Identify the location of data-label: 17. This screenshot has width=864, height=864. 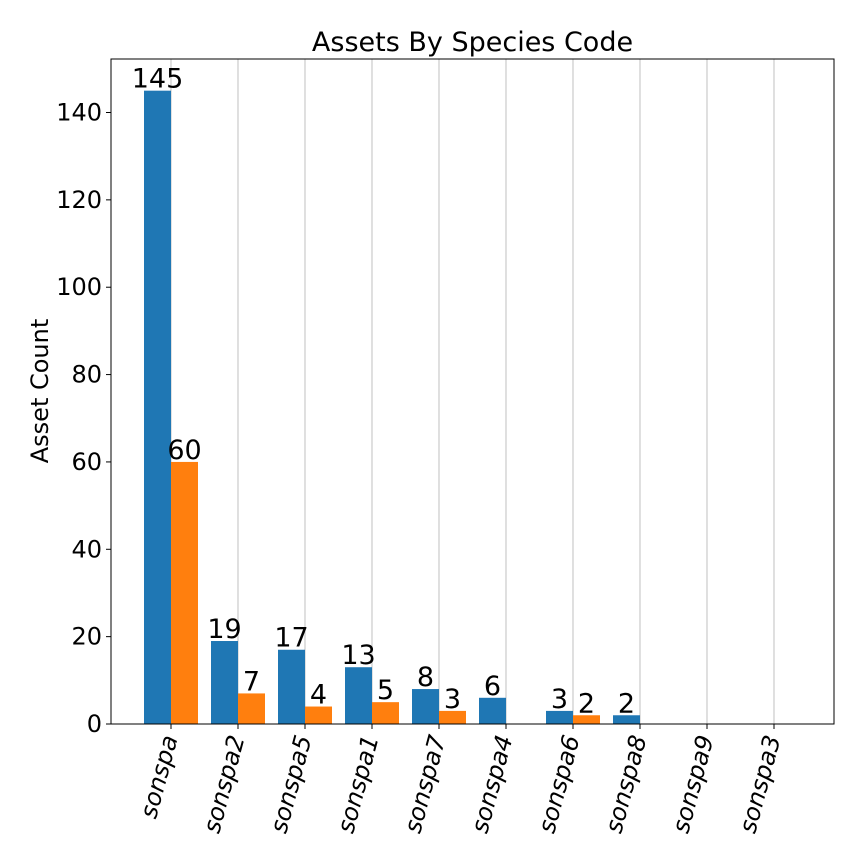
(291, 638).